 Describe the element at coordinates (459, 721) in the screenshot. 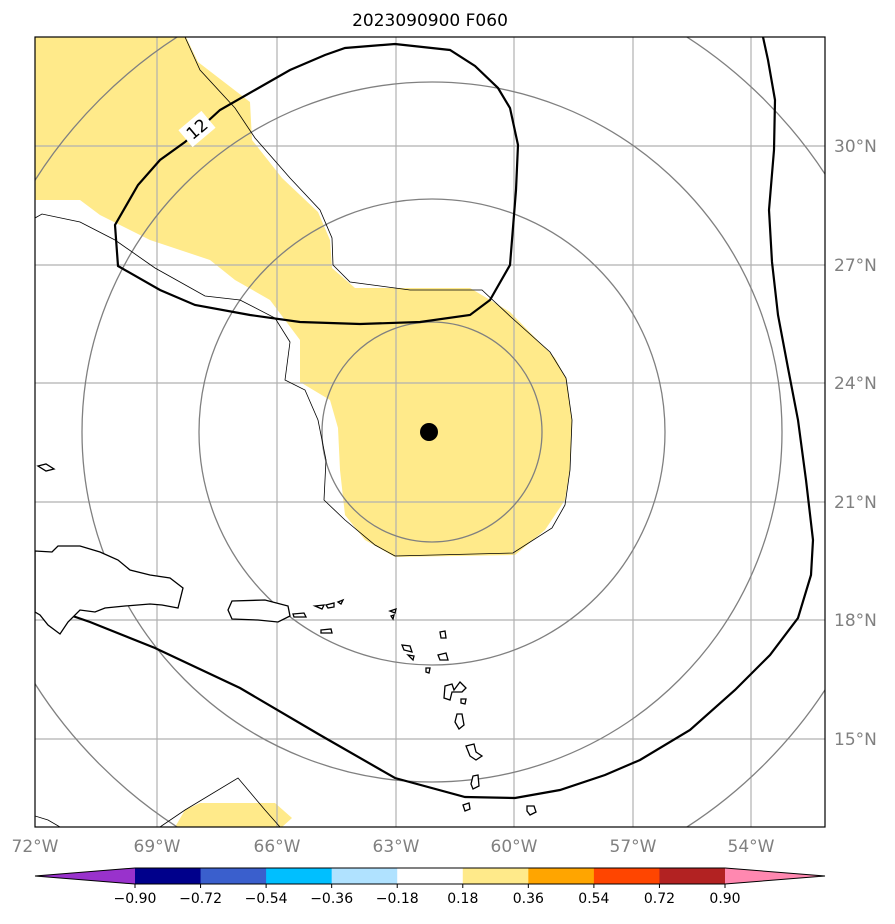

I see `island-p` at that location.